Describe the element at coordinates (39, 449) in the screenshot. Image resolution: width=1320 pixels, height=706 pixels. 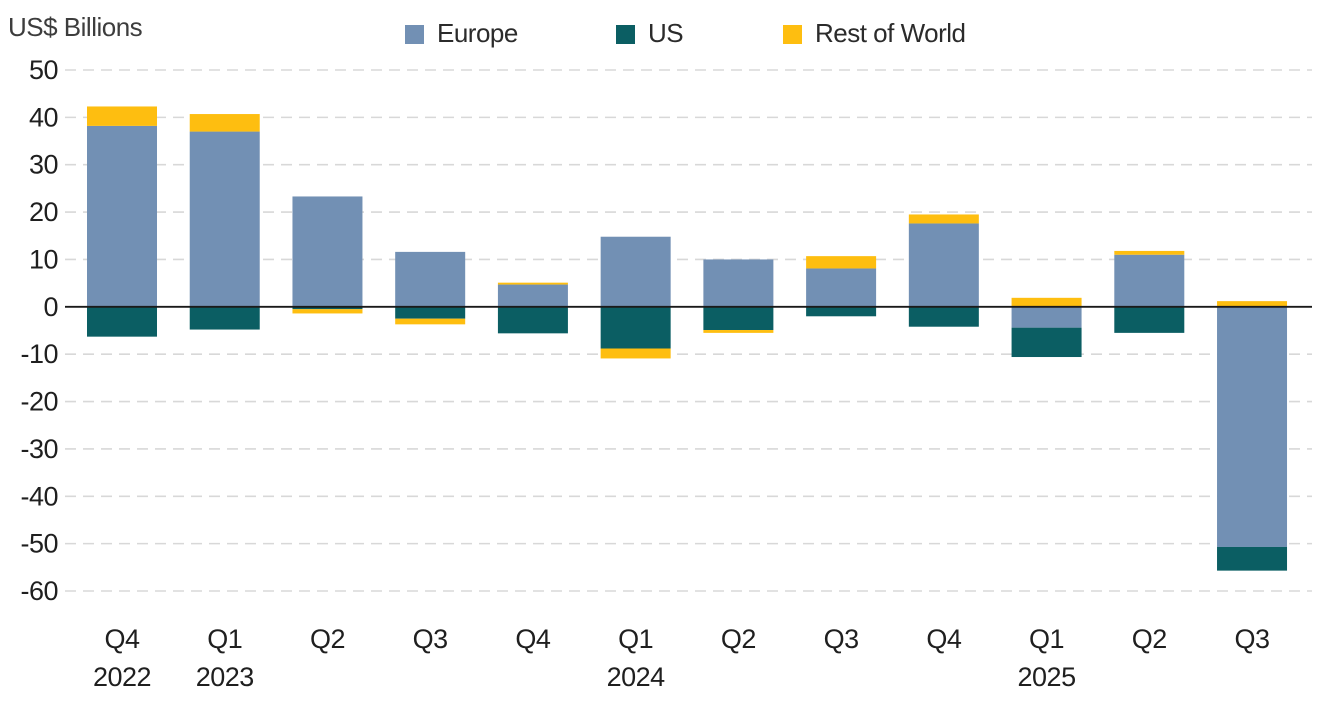
I see `y-tick-label: -30` at that location.